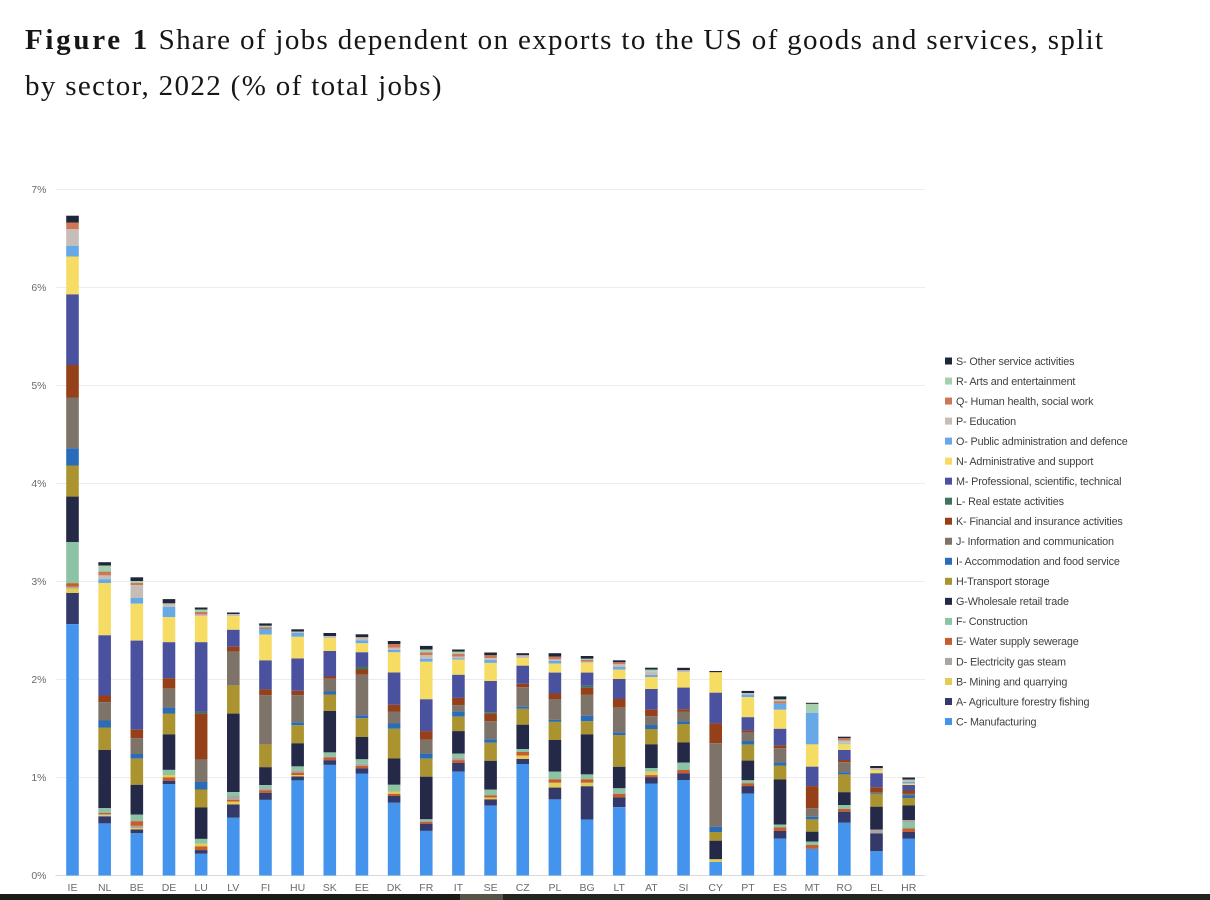  Describe the element at coordinates (200, 888) in the screenshot. I see `svg-text: LU` at that location.